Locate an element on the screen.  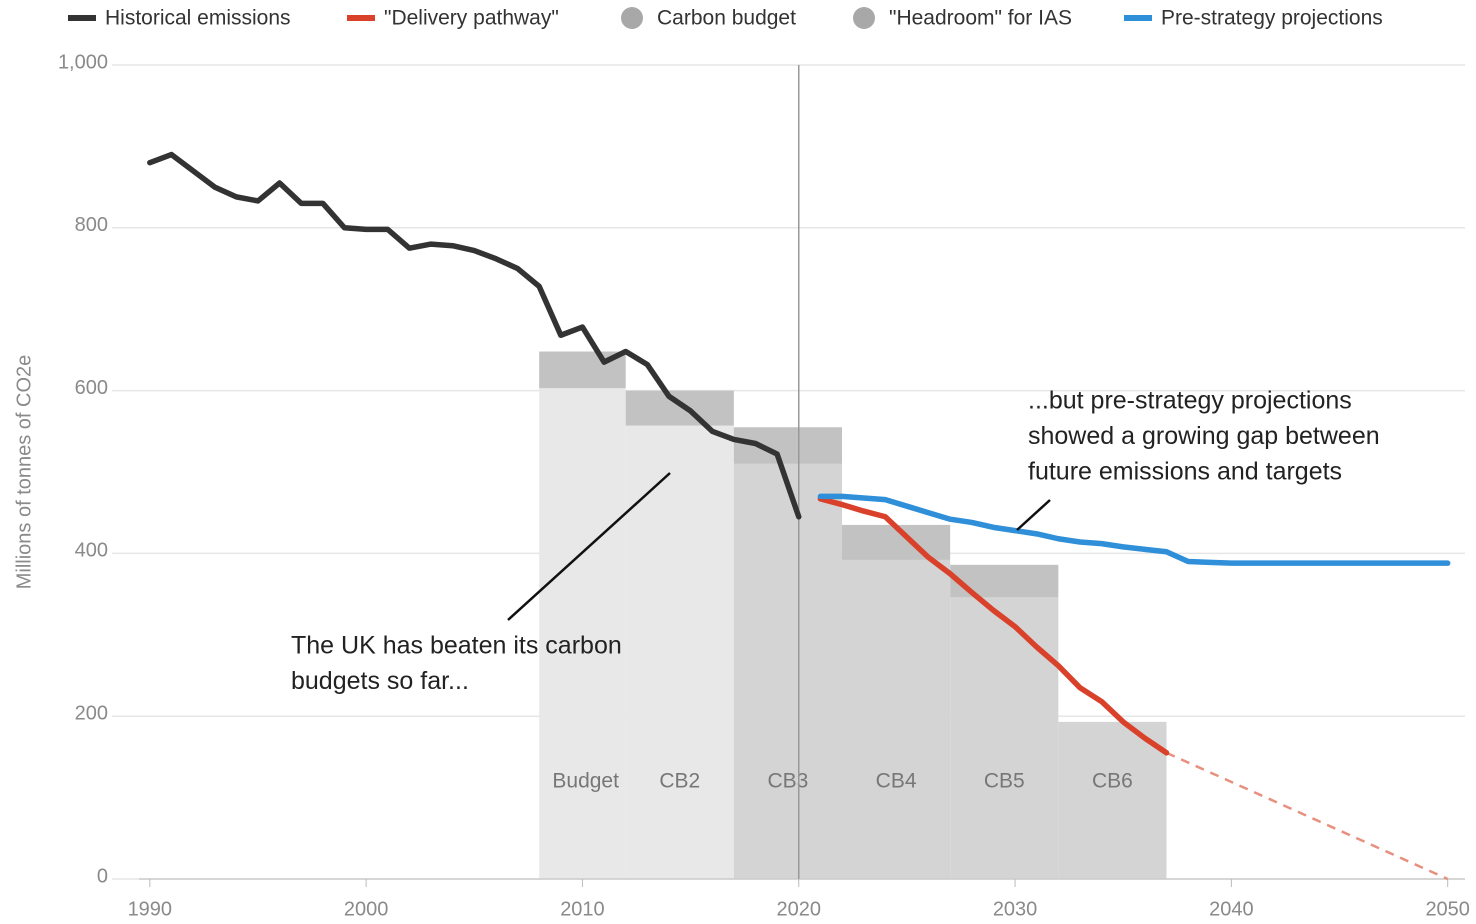
y-tick-label: 400 is located at coordinates (91, 551).